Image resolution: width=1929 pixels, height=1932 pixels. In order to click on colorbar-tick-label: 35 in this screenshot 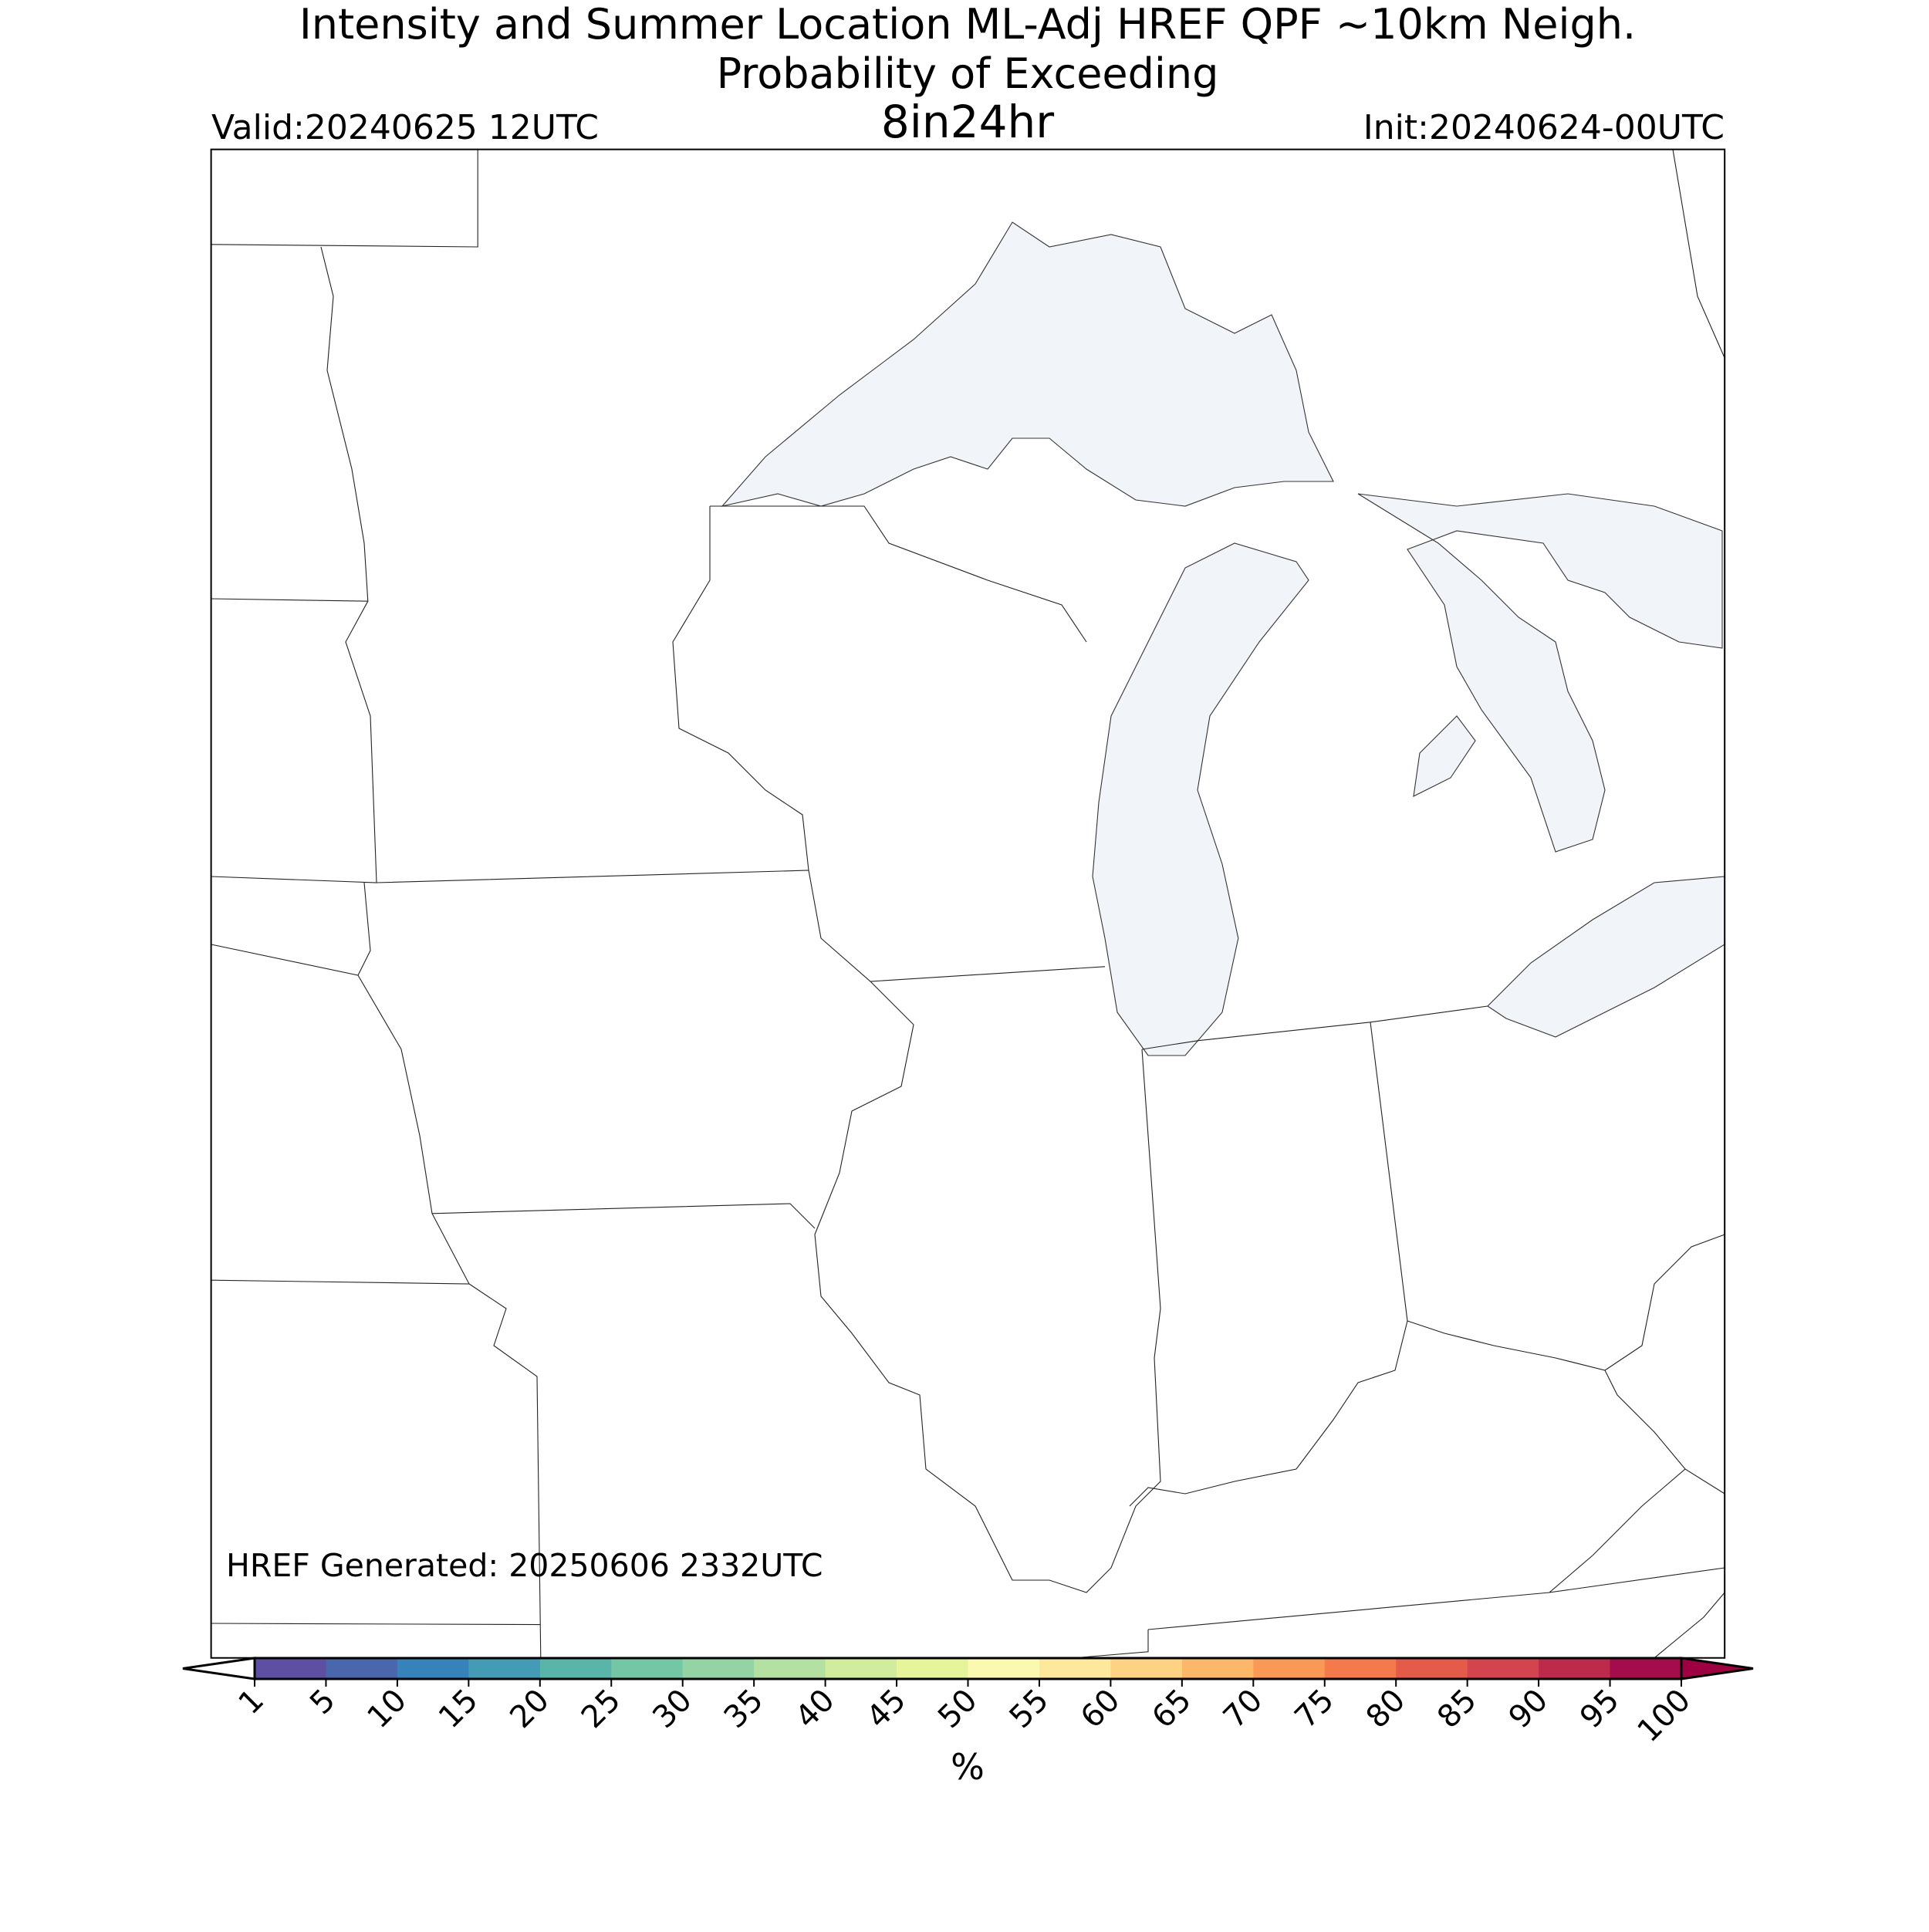, I will do `click(744, 1710)`.